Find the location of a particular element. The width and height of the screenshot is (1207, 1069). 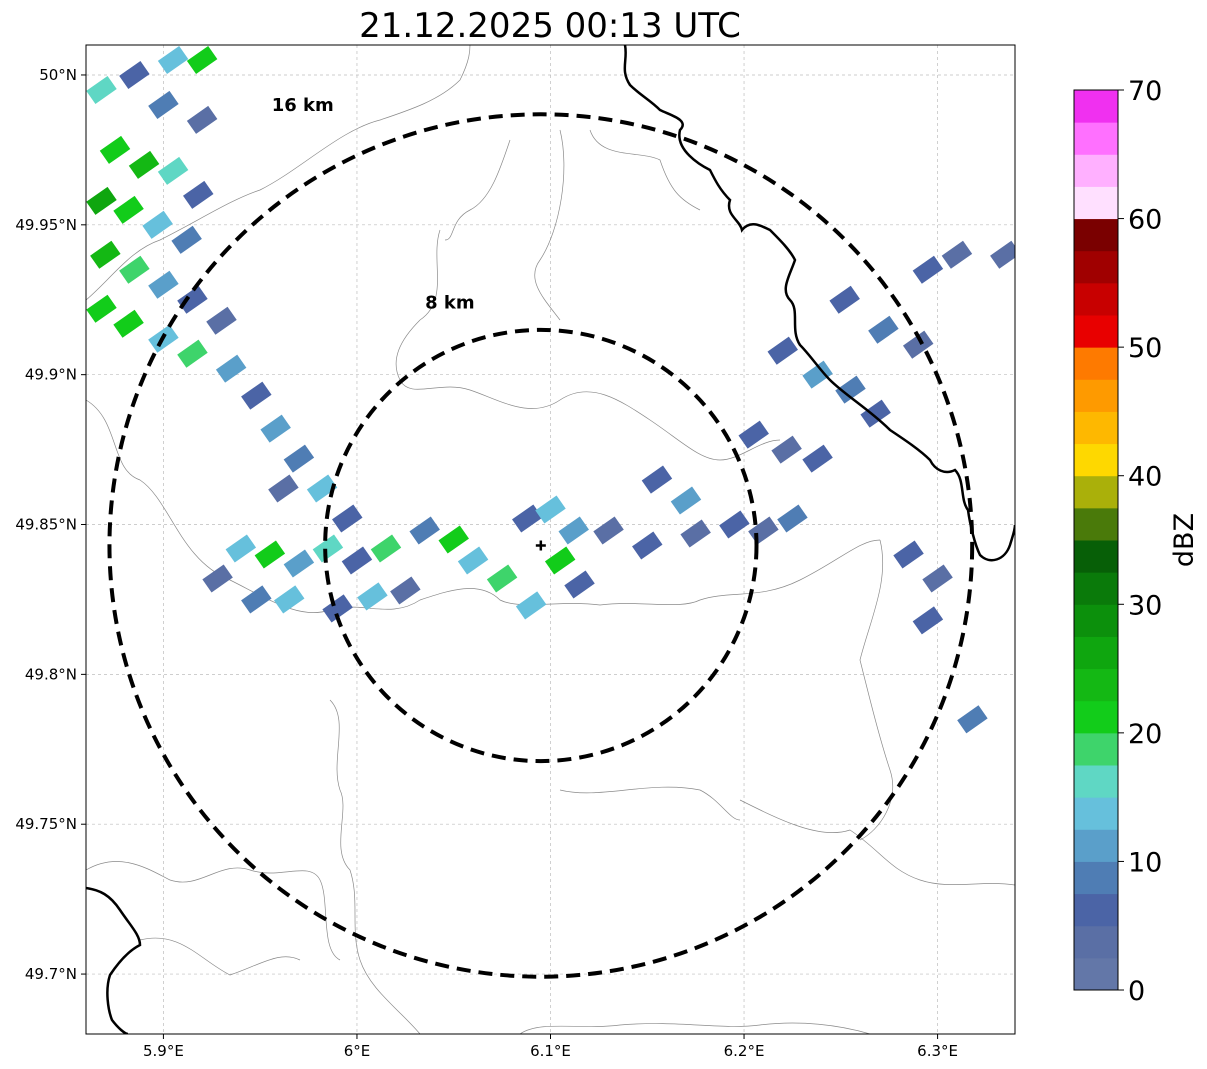

x-tick-label: 5.9°E is located at coordinates (163, 1051).